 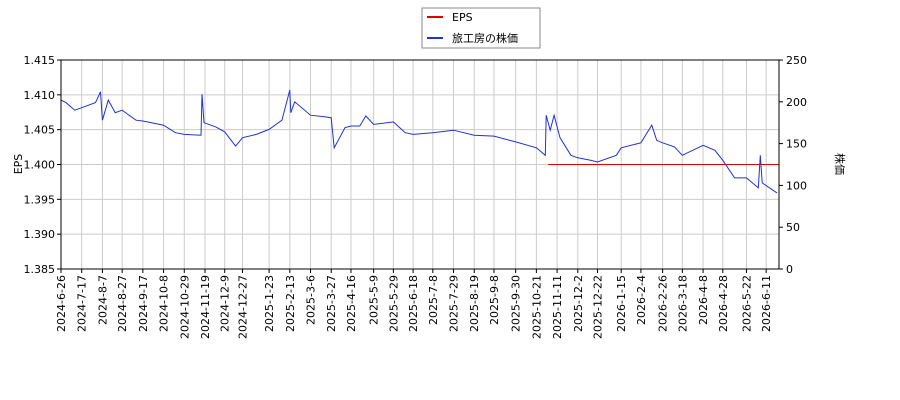 What do you see at coordinates (18, 164) in the screenshot?
I see `y-axis-label: EPS` at bounding box center [18, 164].